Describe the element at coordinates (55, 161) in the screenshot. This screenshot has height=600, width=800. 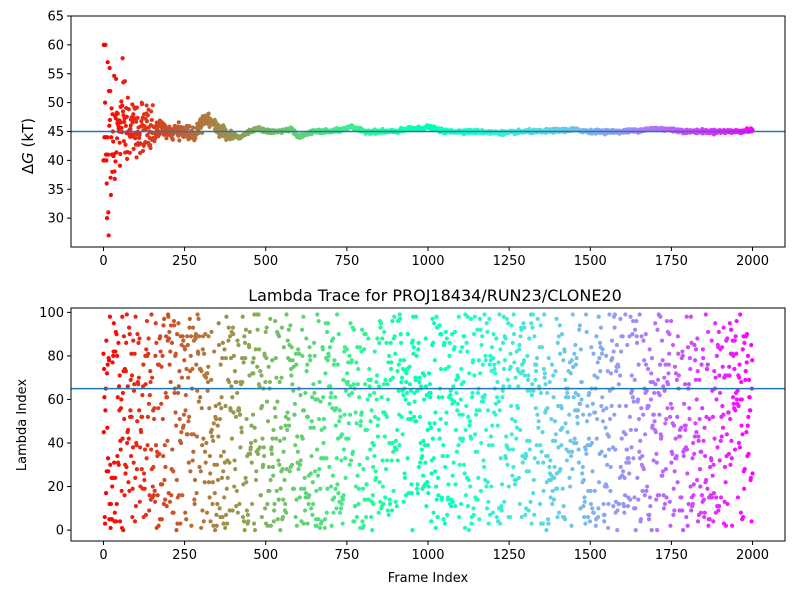
I see `y-tick-label: 40` at that location.